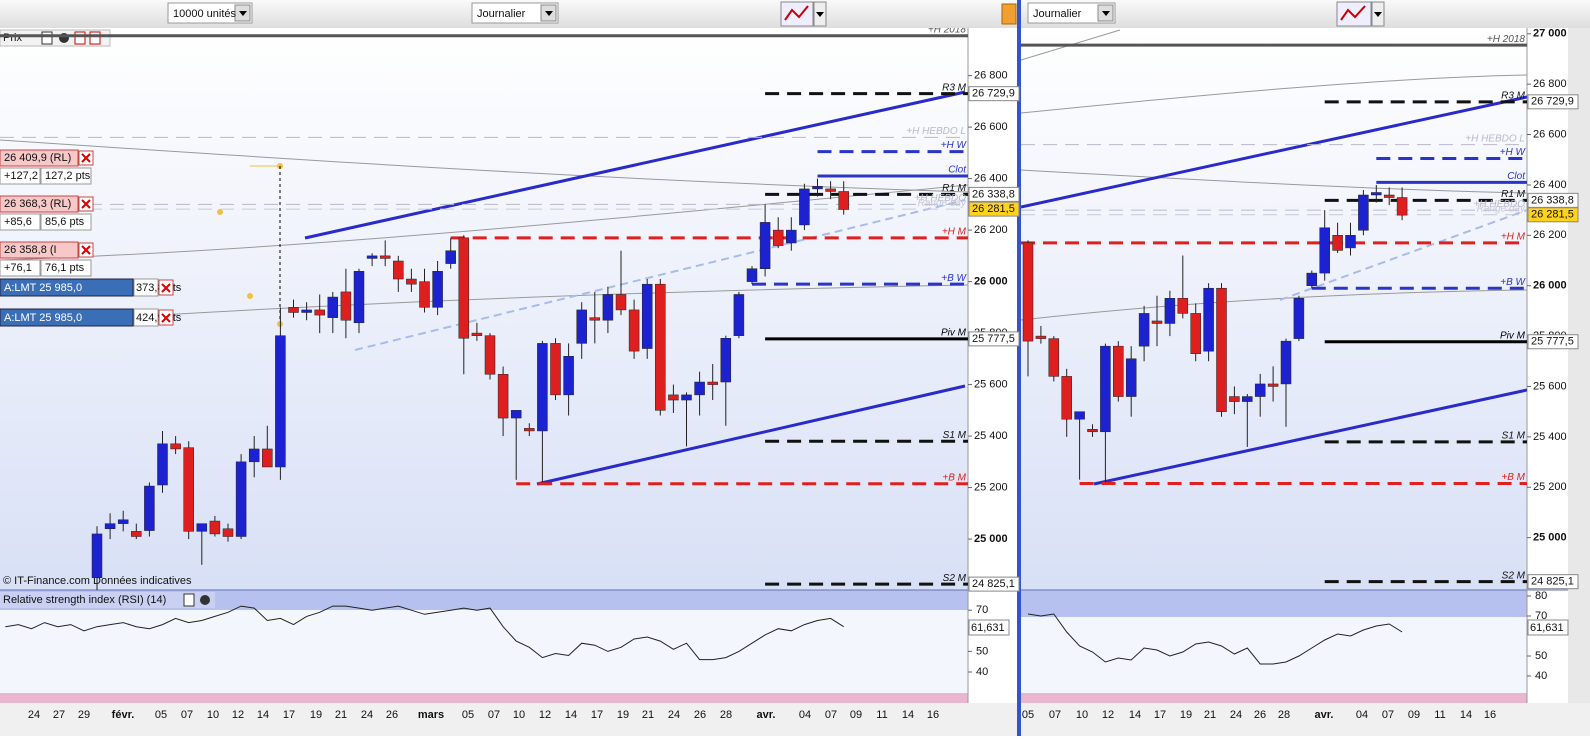 The width and height of the screenshot is (1590, 741). What do you see at coordinates (991, 179) in the screenshot?
I see `y-tick-label: 26 400` at bounding box center [991, 179].